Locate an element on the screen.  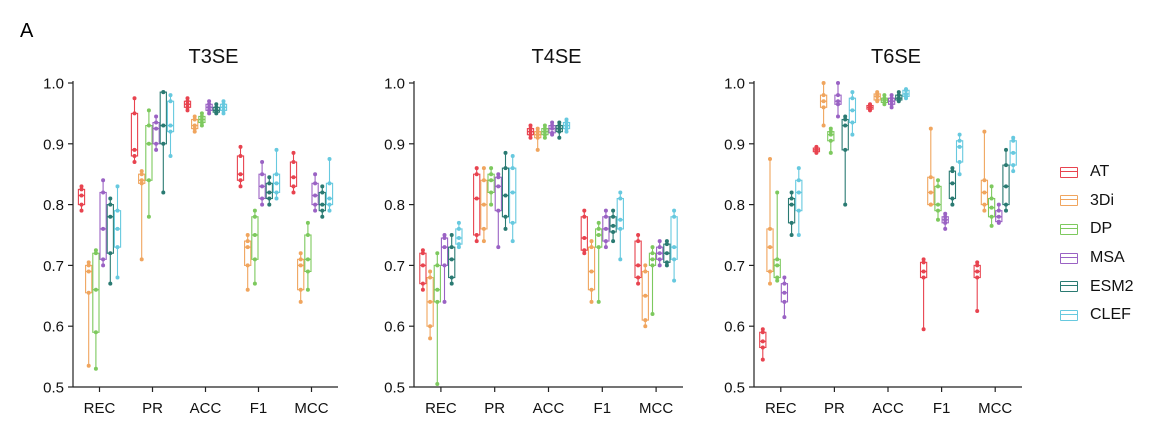
box-3di is located at coordinates (248, 253).